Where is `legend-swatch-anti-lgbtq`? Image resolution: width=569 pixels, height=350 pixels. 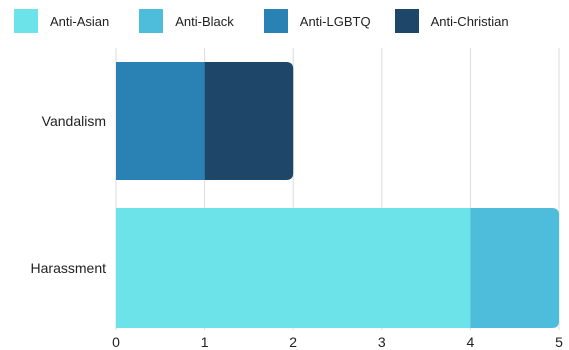 legend-swatch-anti-lgbtq is located at coordinates (275, 21).